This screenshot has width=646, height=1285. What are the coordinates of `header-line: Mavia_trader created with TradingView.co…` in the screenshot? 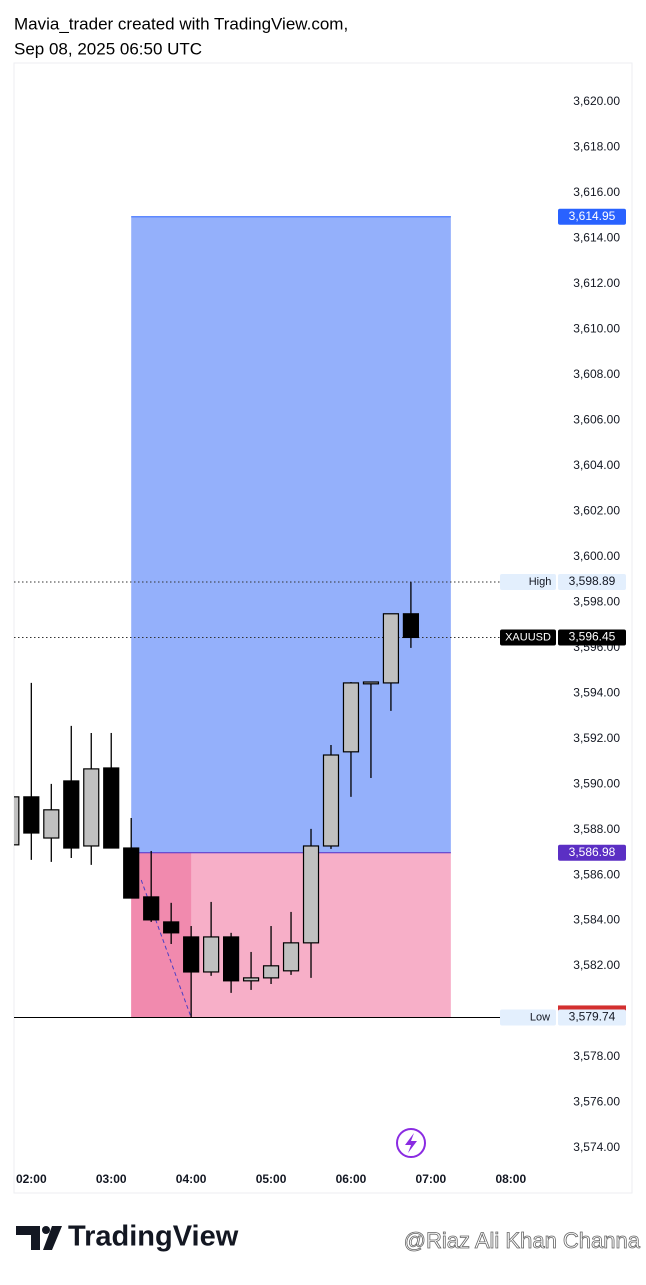 It's located at (181, 23).